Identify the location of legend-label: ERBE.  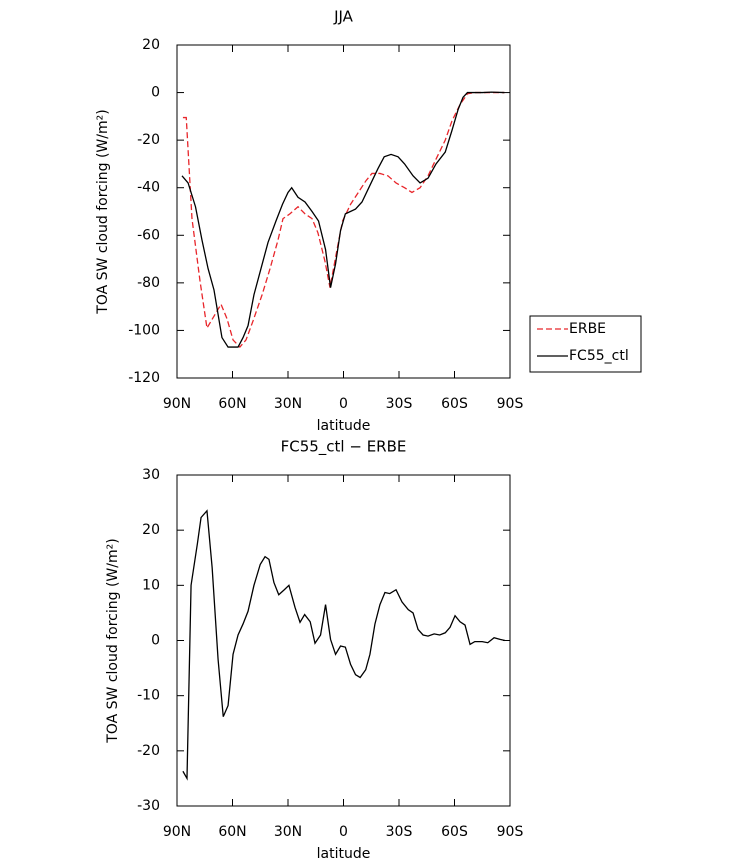
(587, 329).